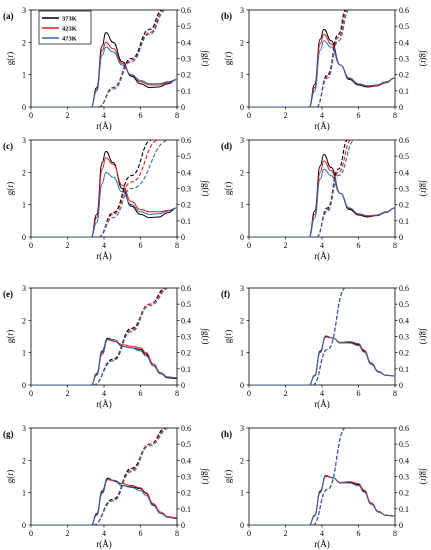 This screenshot has height=550, width=431. What do you see at coordinates (225, 294) in the screenshot?
I see `panel-label: (f)` at bounding box center [225, 294].